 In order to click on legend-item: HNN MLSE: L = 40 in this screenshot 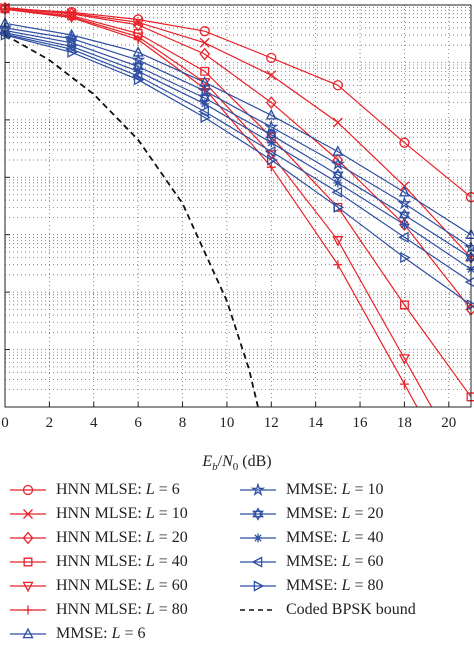, I will do `click(99, 562)`.